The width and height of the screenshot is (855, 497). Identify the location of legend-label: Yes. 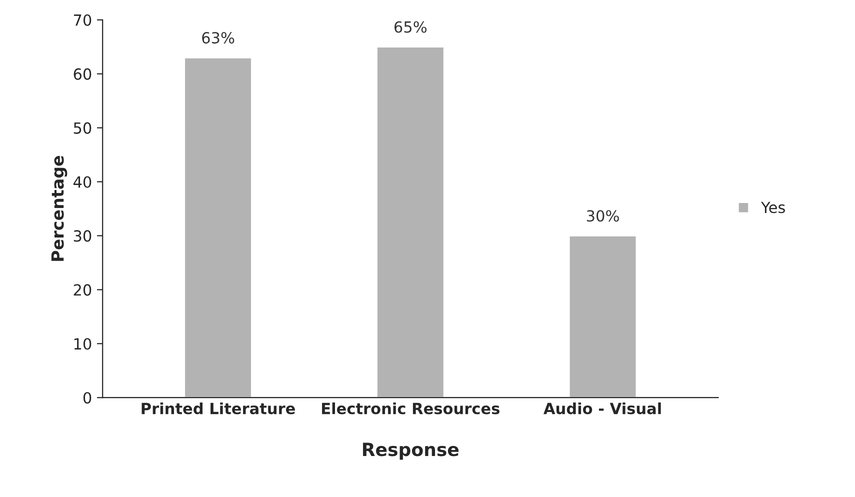
(772, 208).